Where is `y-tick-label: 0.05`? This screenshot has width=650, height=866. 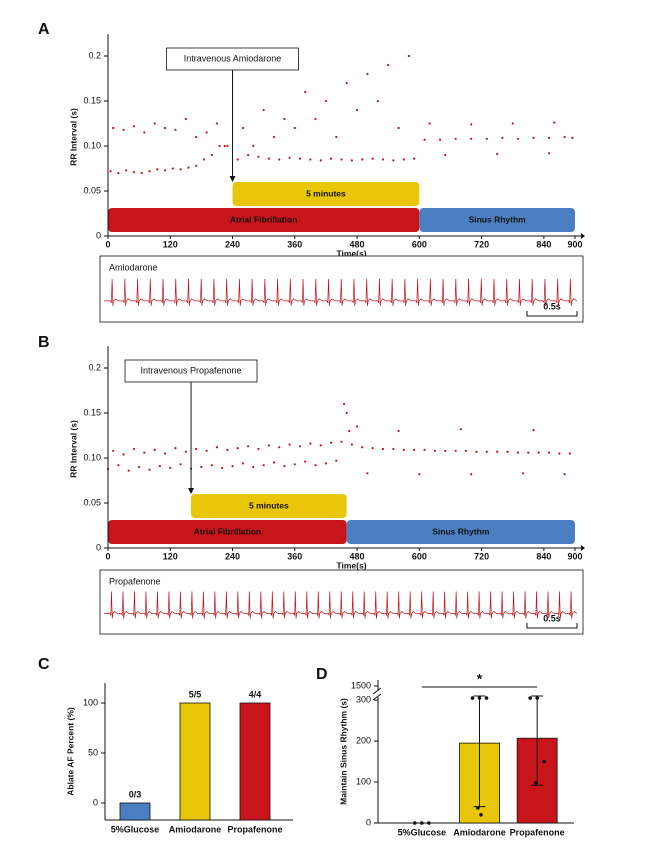
y-tick-label: 0.05 is located at coordinates (92, 190).